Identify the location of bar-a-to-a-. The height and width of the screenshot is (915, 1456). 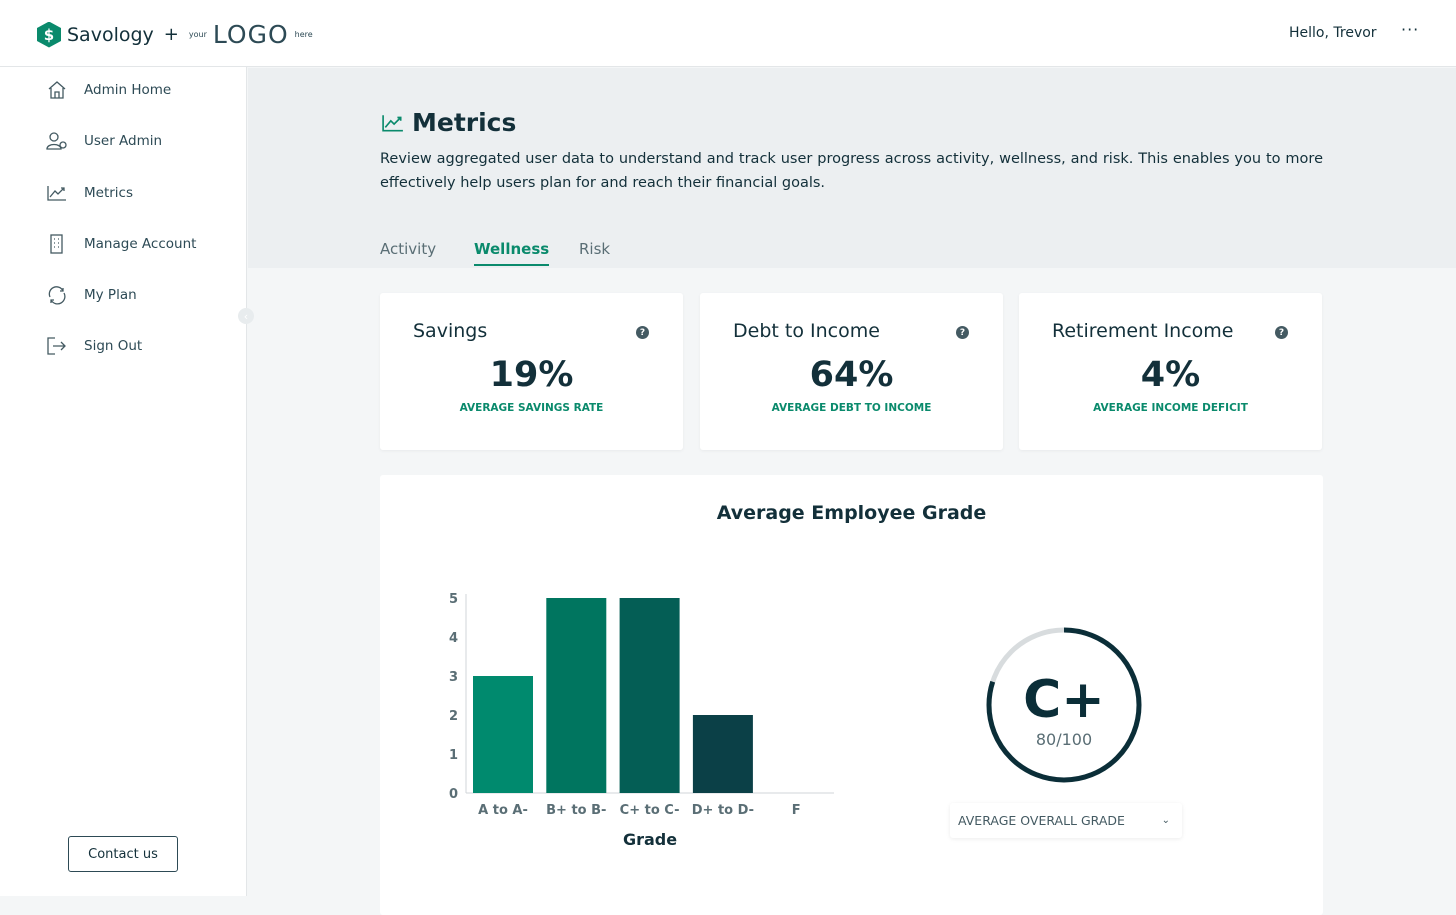
(503, 734).